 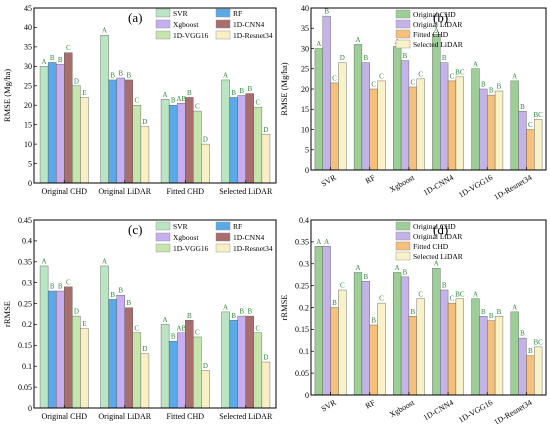 I want to click on category-label: Original CHD, so click(x=64, y=416).